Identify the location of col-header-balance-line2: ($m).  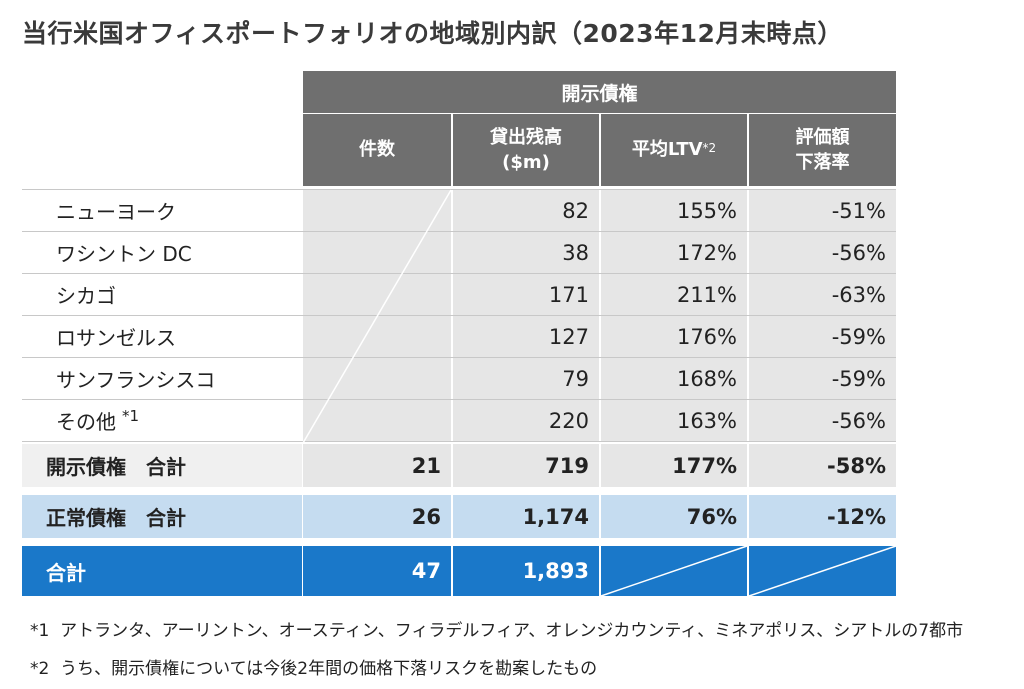
(526, 162).